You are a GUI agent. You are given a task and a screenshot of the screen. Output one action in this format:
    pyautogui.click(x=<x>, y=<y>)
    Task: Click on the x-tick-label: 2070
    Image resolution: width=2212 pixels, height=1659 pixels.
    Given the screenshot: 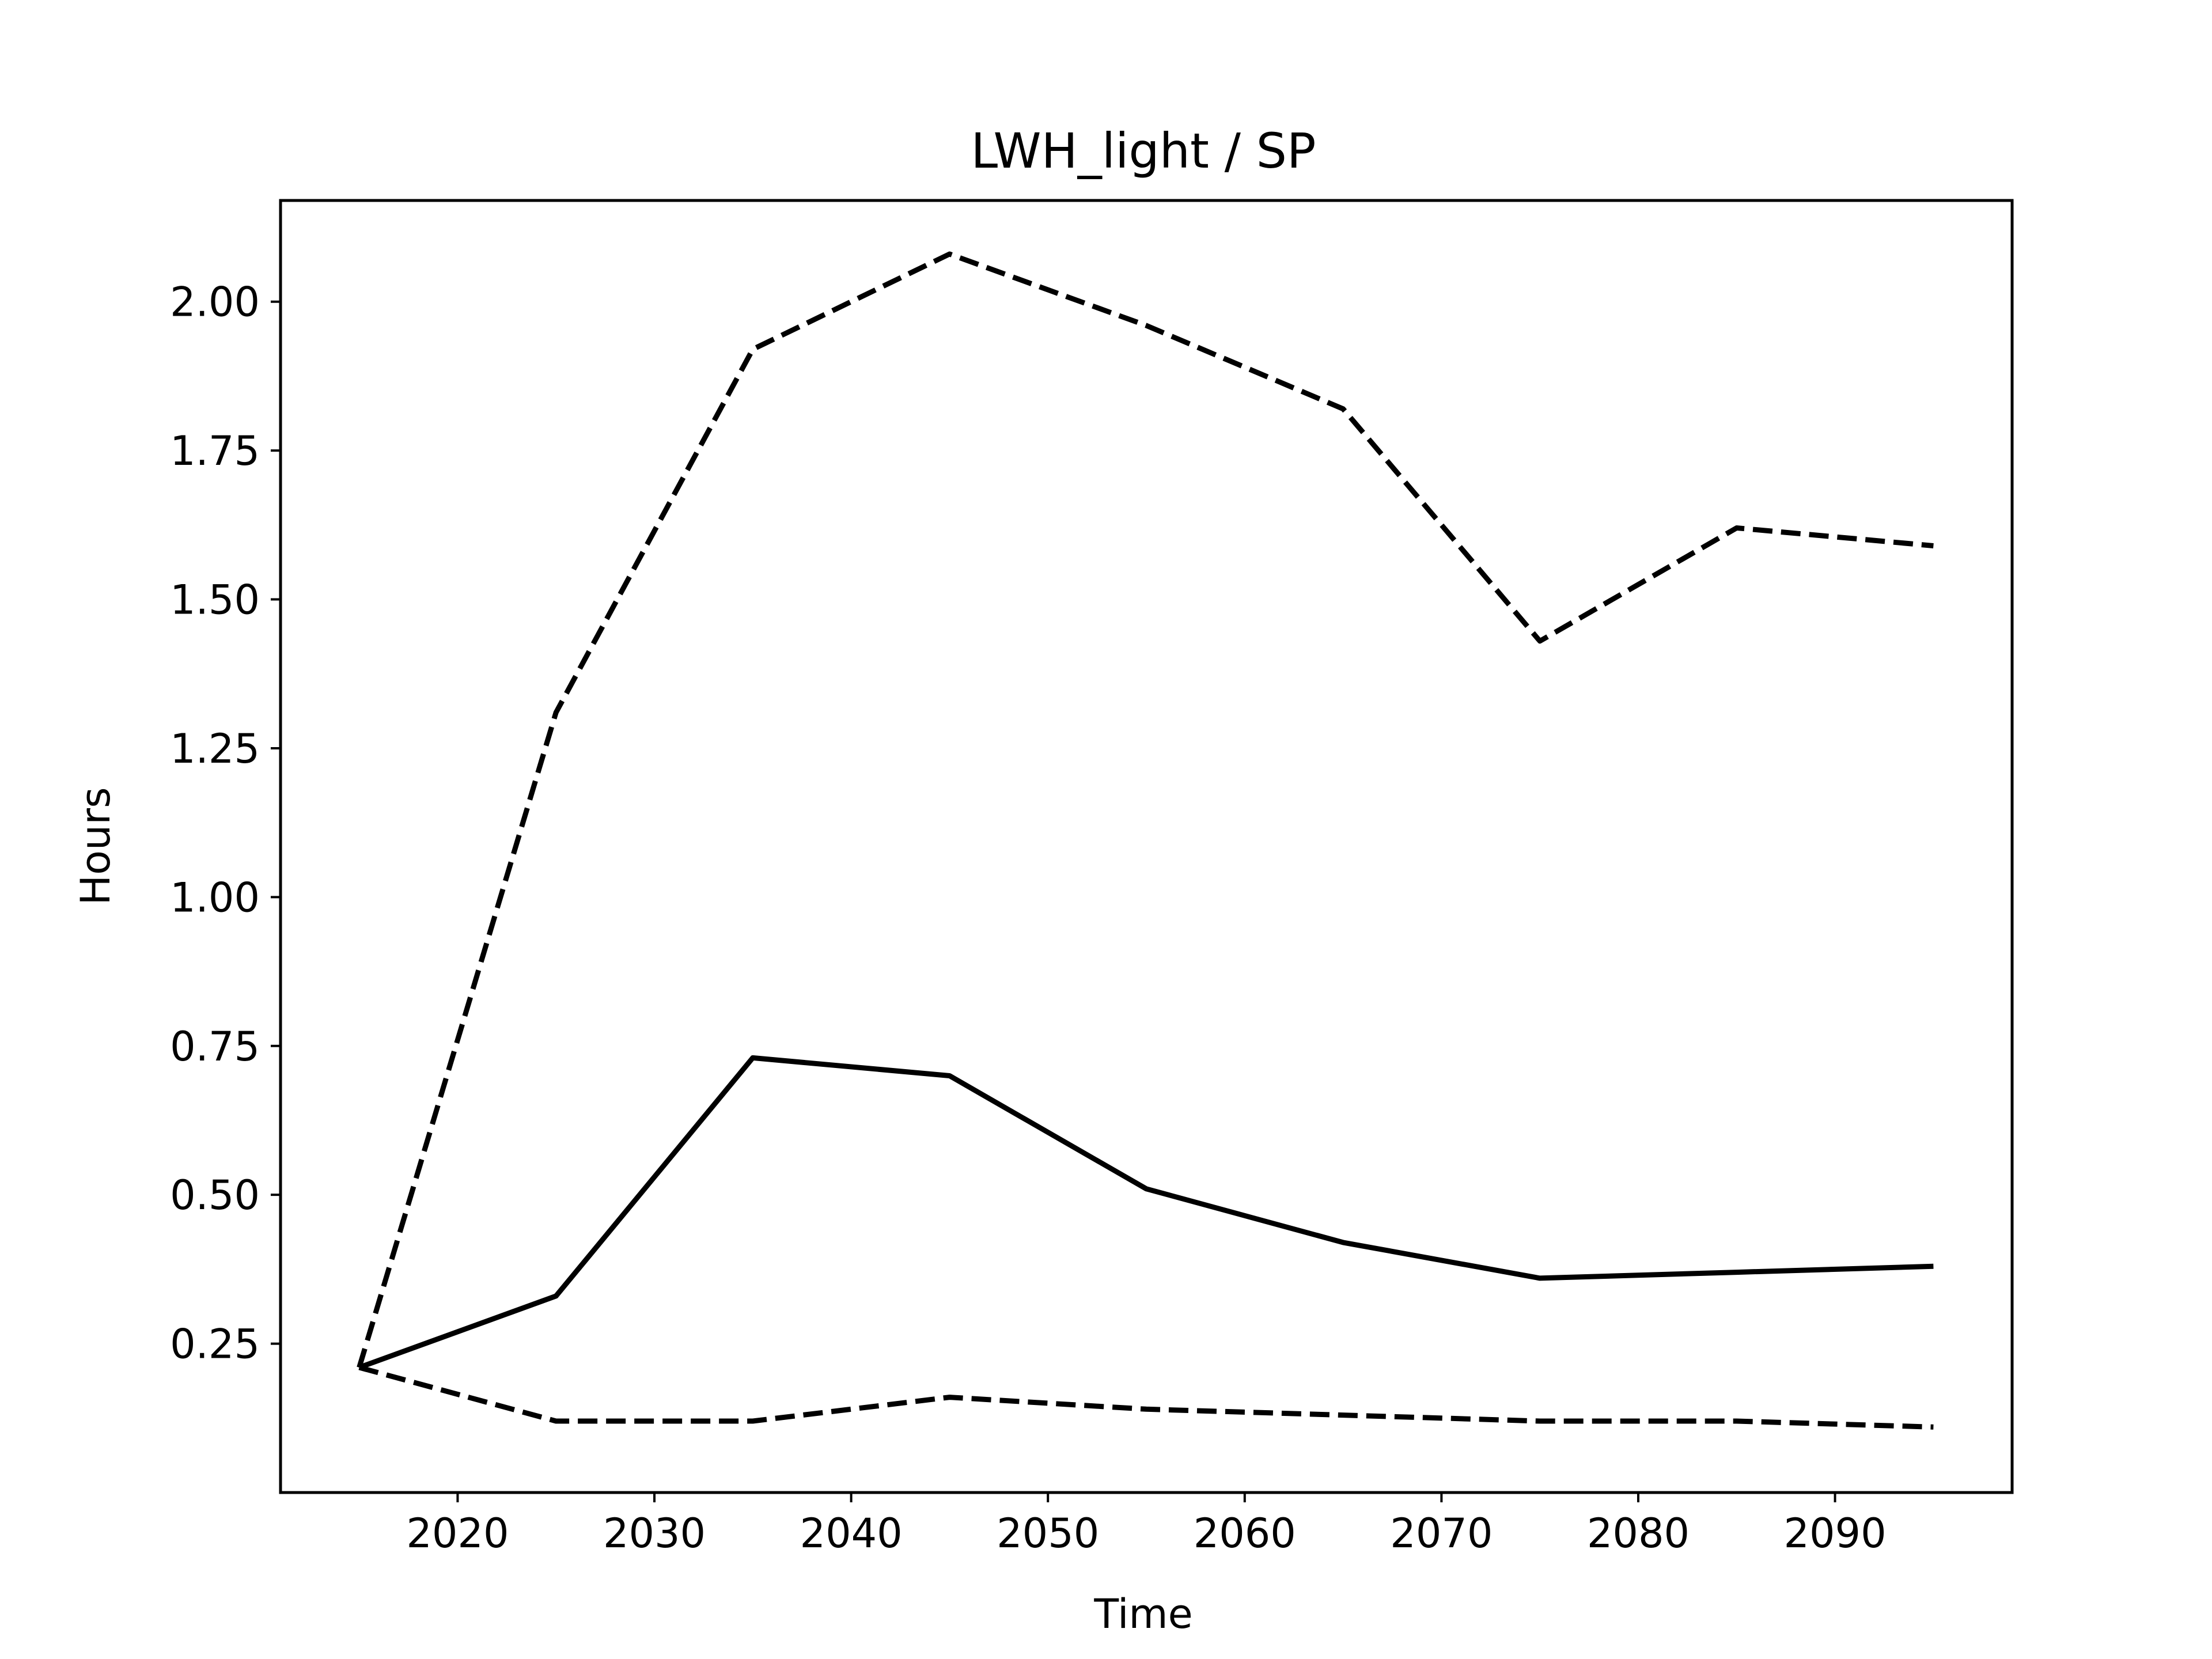 What is the action you would take?
    pyautogui.click(x=1441, y=1533)
    